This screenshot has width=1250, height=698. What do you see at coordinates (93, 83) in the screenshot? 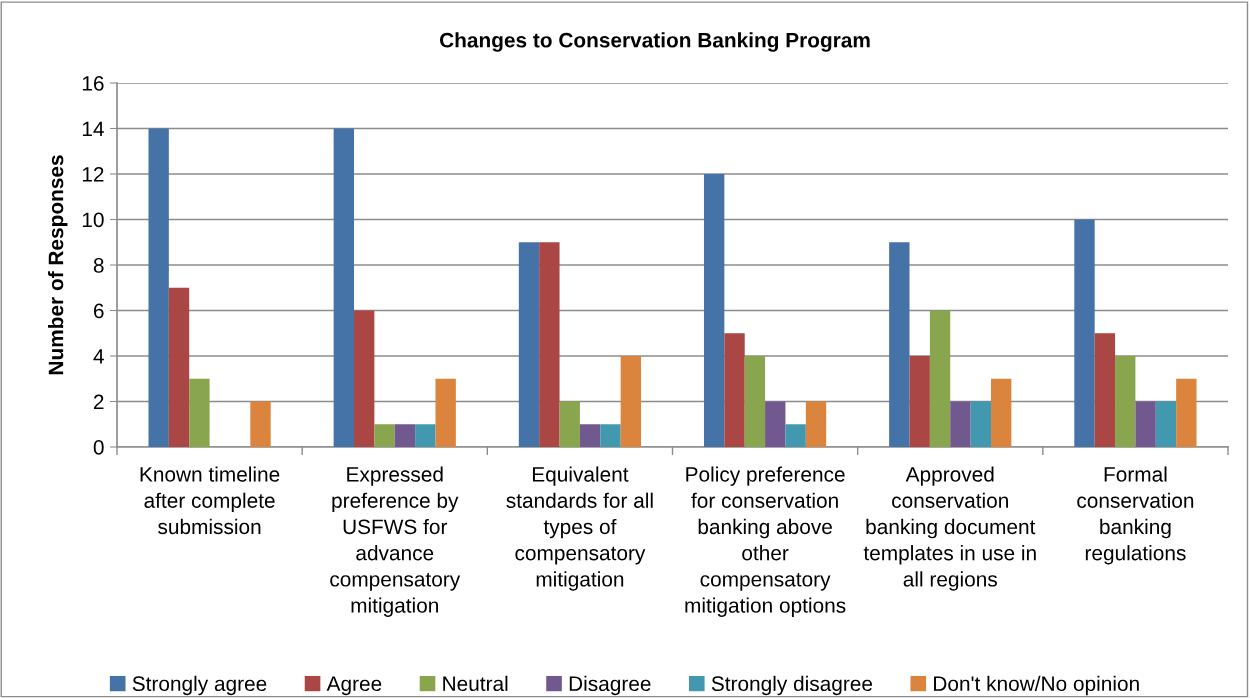
I see `y-tick-label: 16` at bounding box center [93, 83].